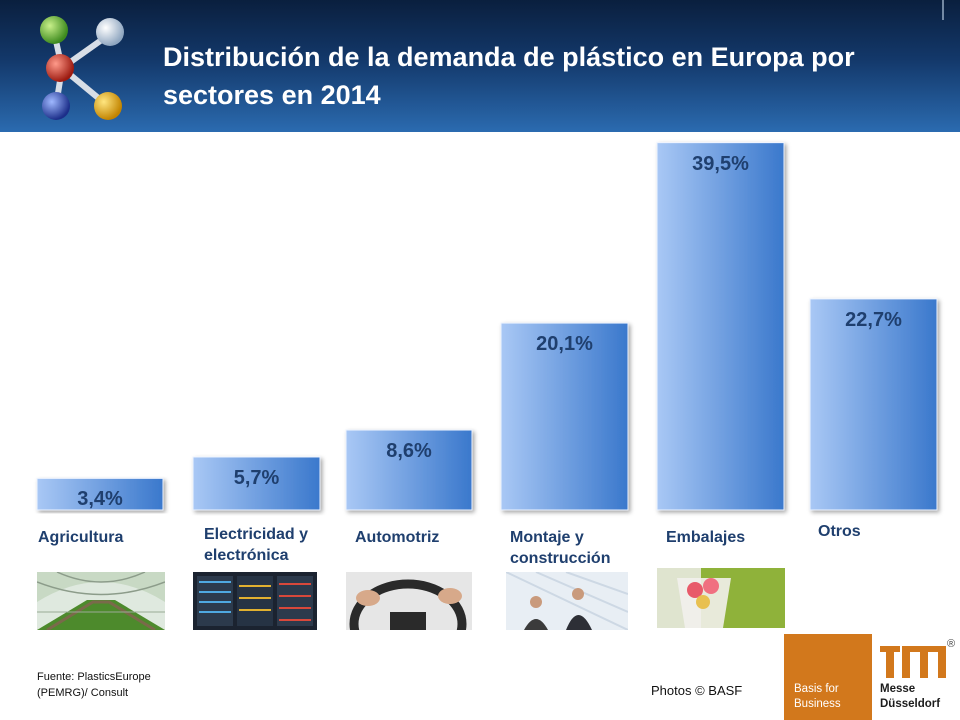  Describe the element at coordinates (94, 685) in the screenshot. I see `source-note: Fuente: PlasticsEurope (PEMRG)/ Consult` at that location.